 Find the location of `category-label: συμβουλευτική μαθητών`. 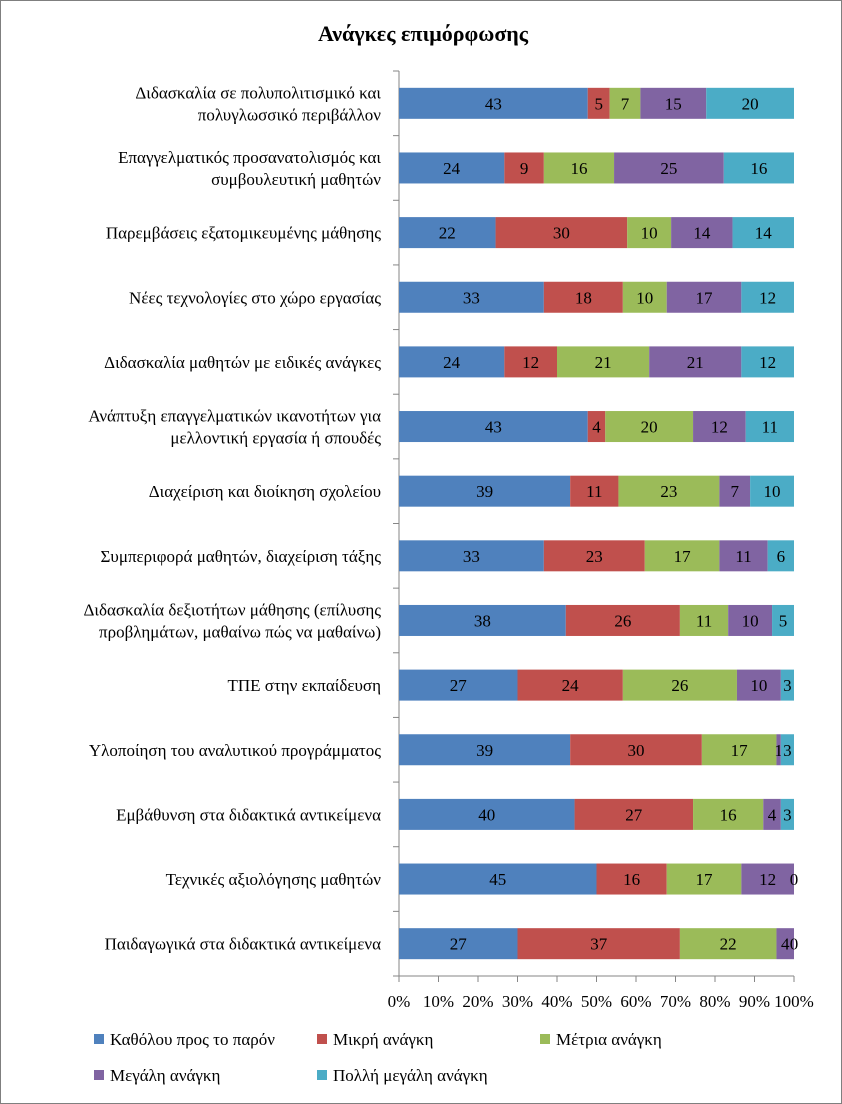

category-label: συμβουλευτική μαθητών is located at coordinates (296, 179).